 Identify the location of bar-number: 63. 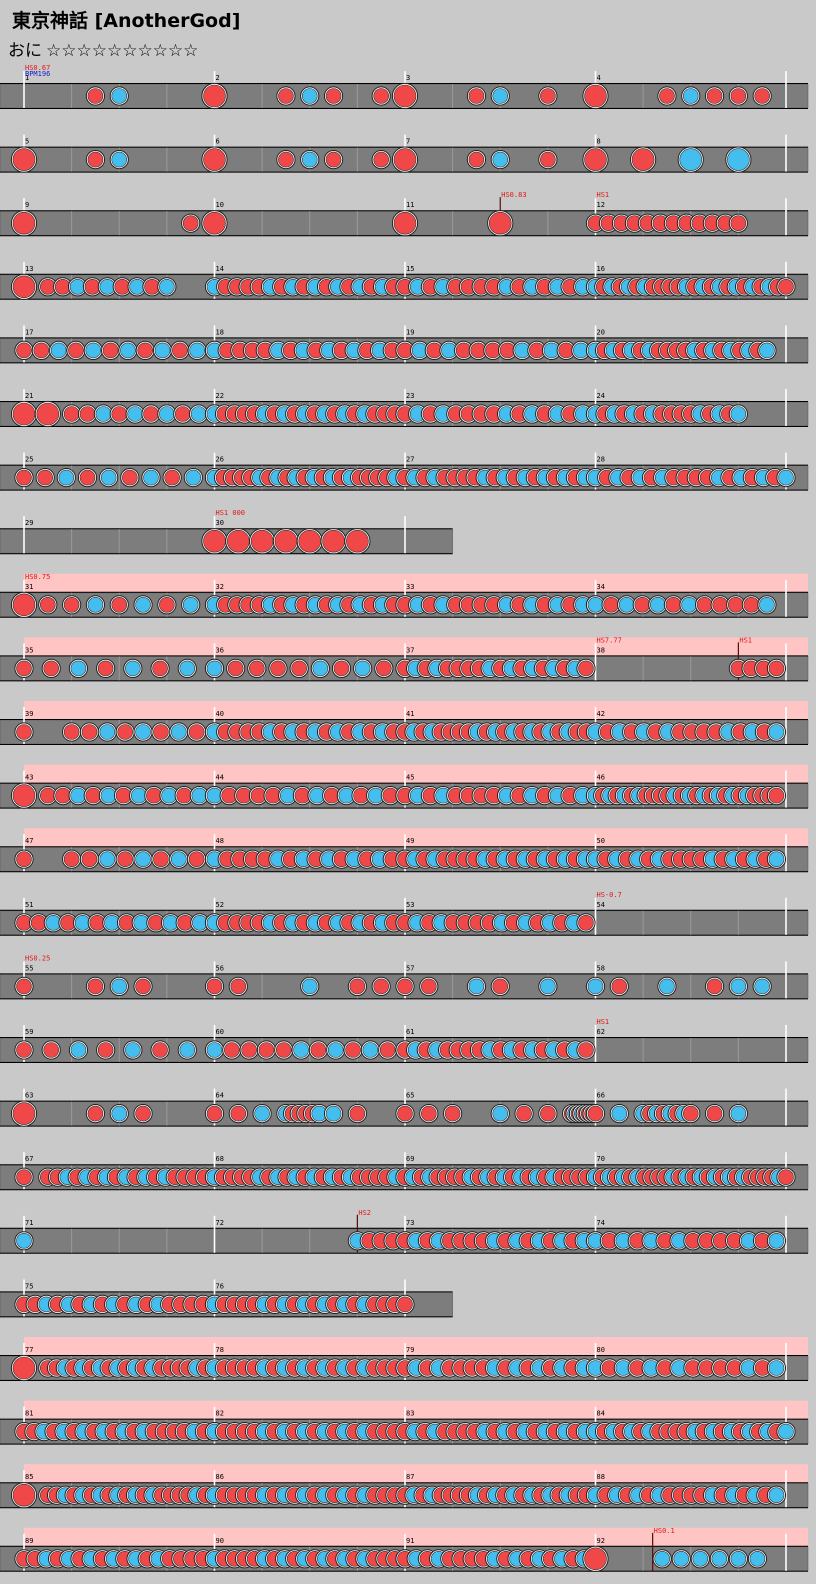
(29, 1096).